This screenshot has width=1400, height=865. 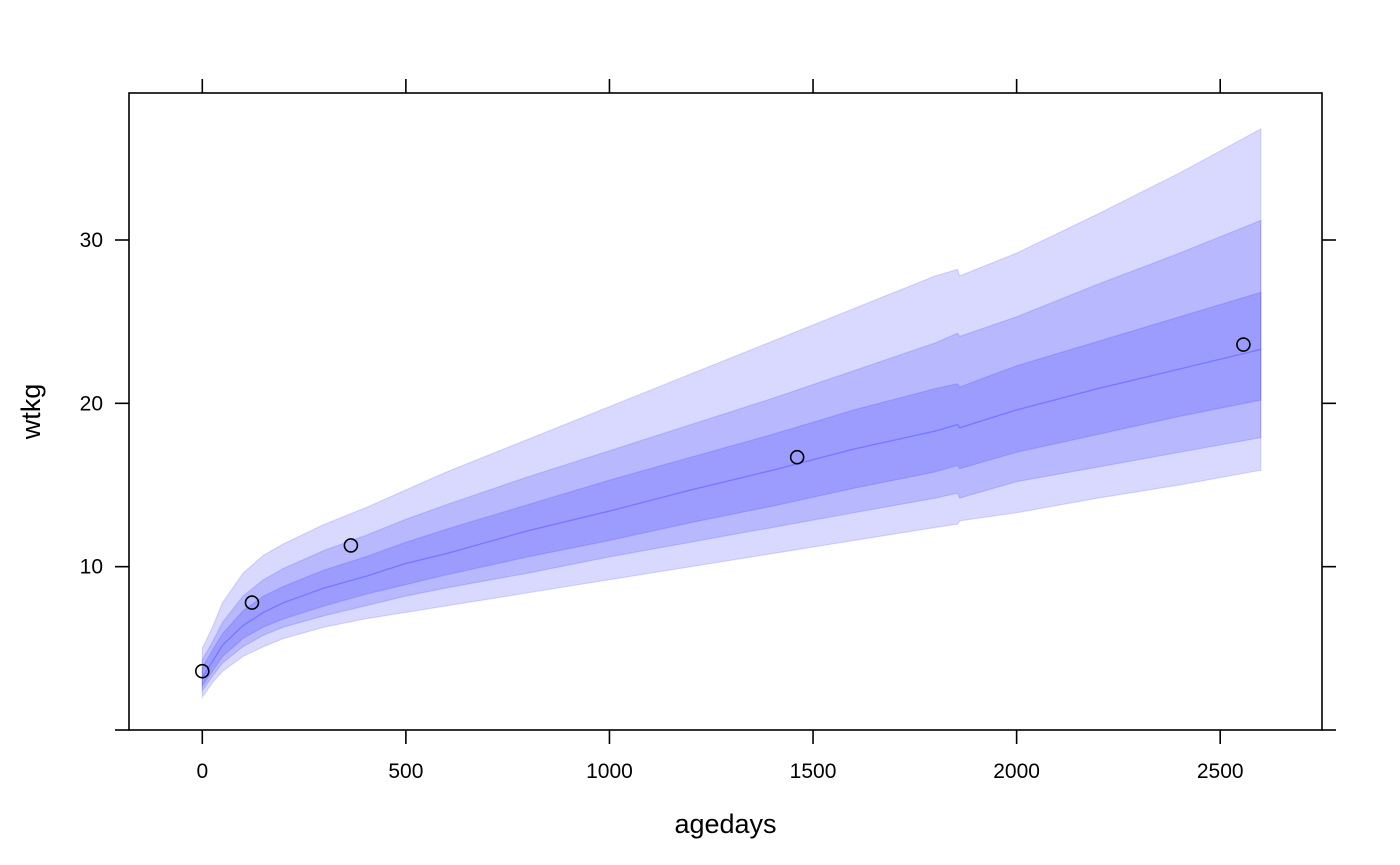 I want to click on x-axis-title: agedays, so click(x=725, y=824).